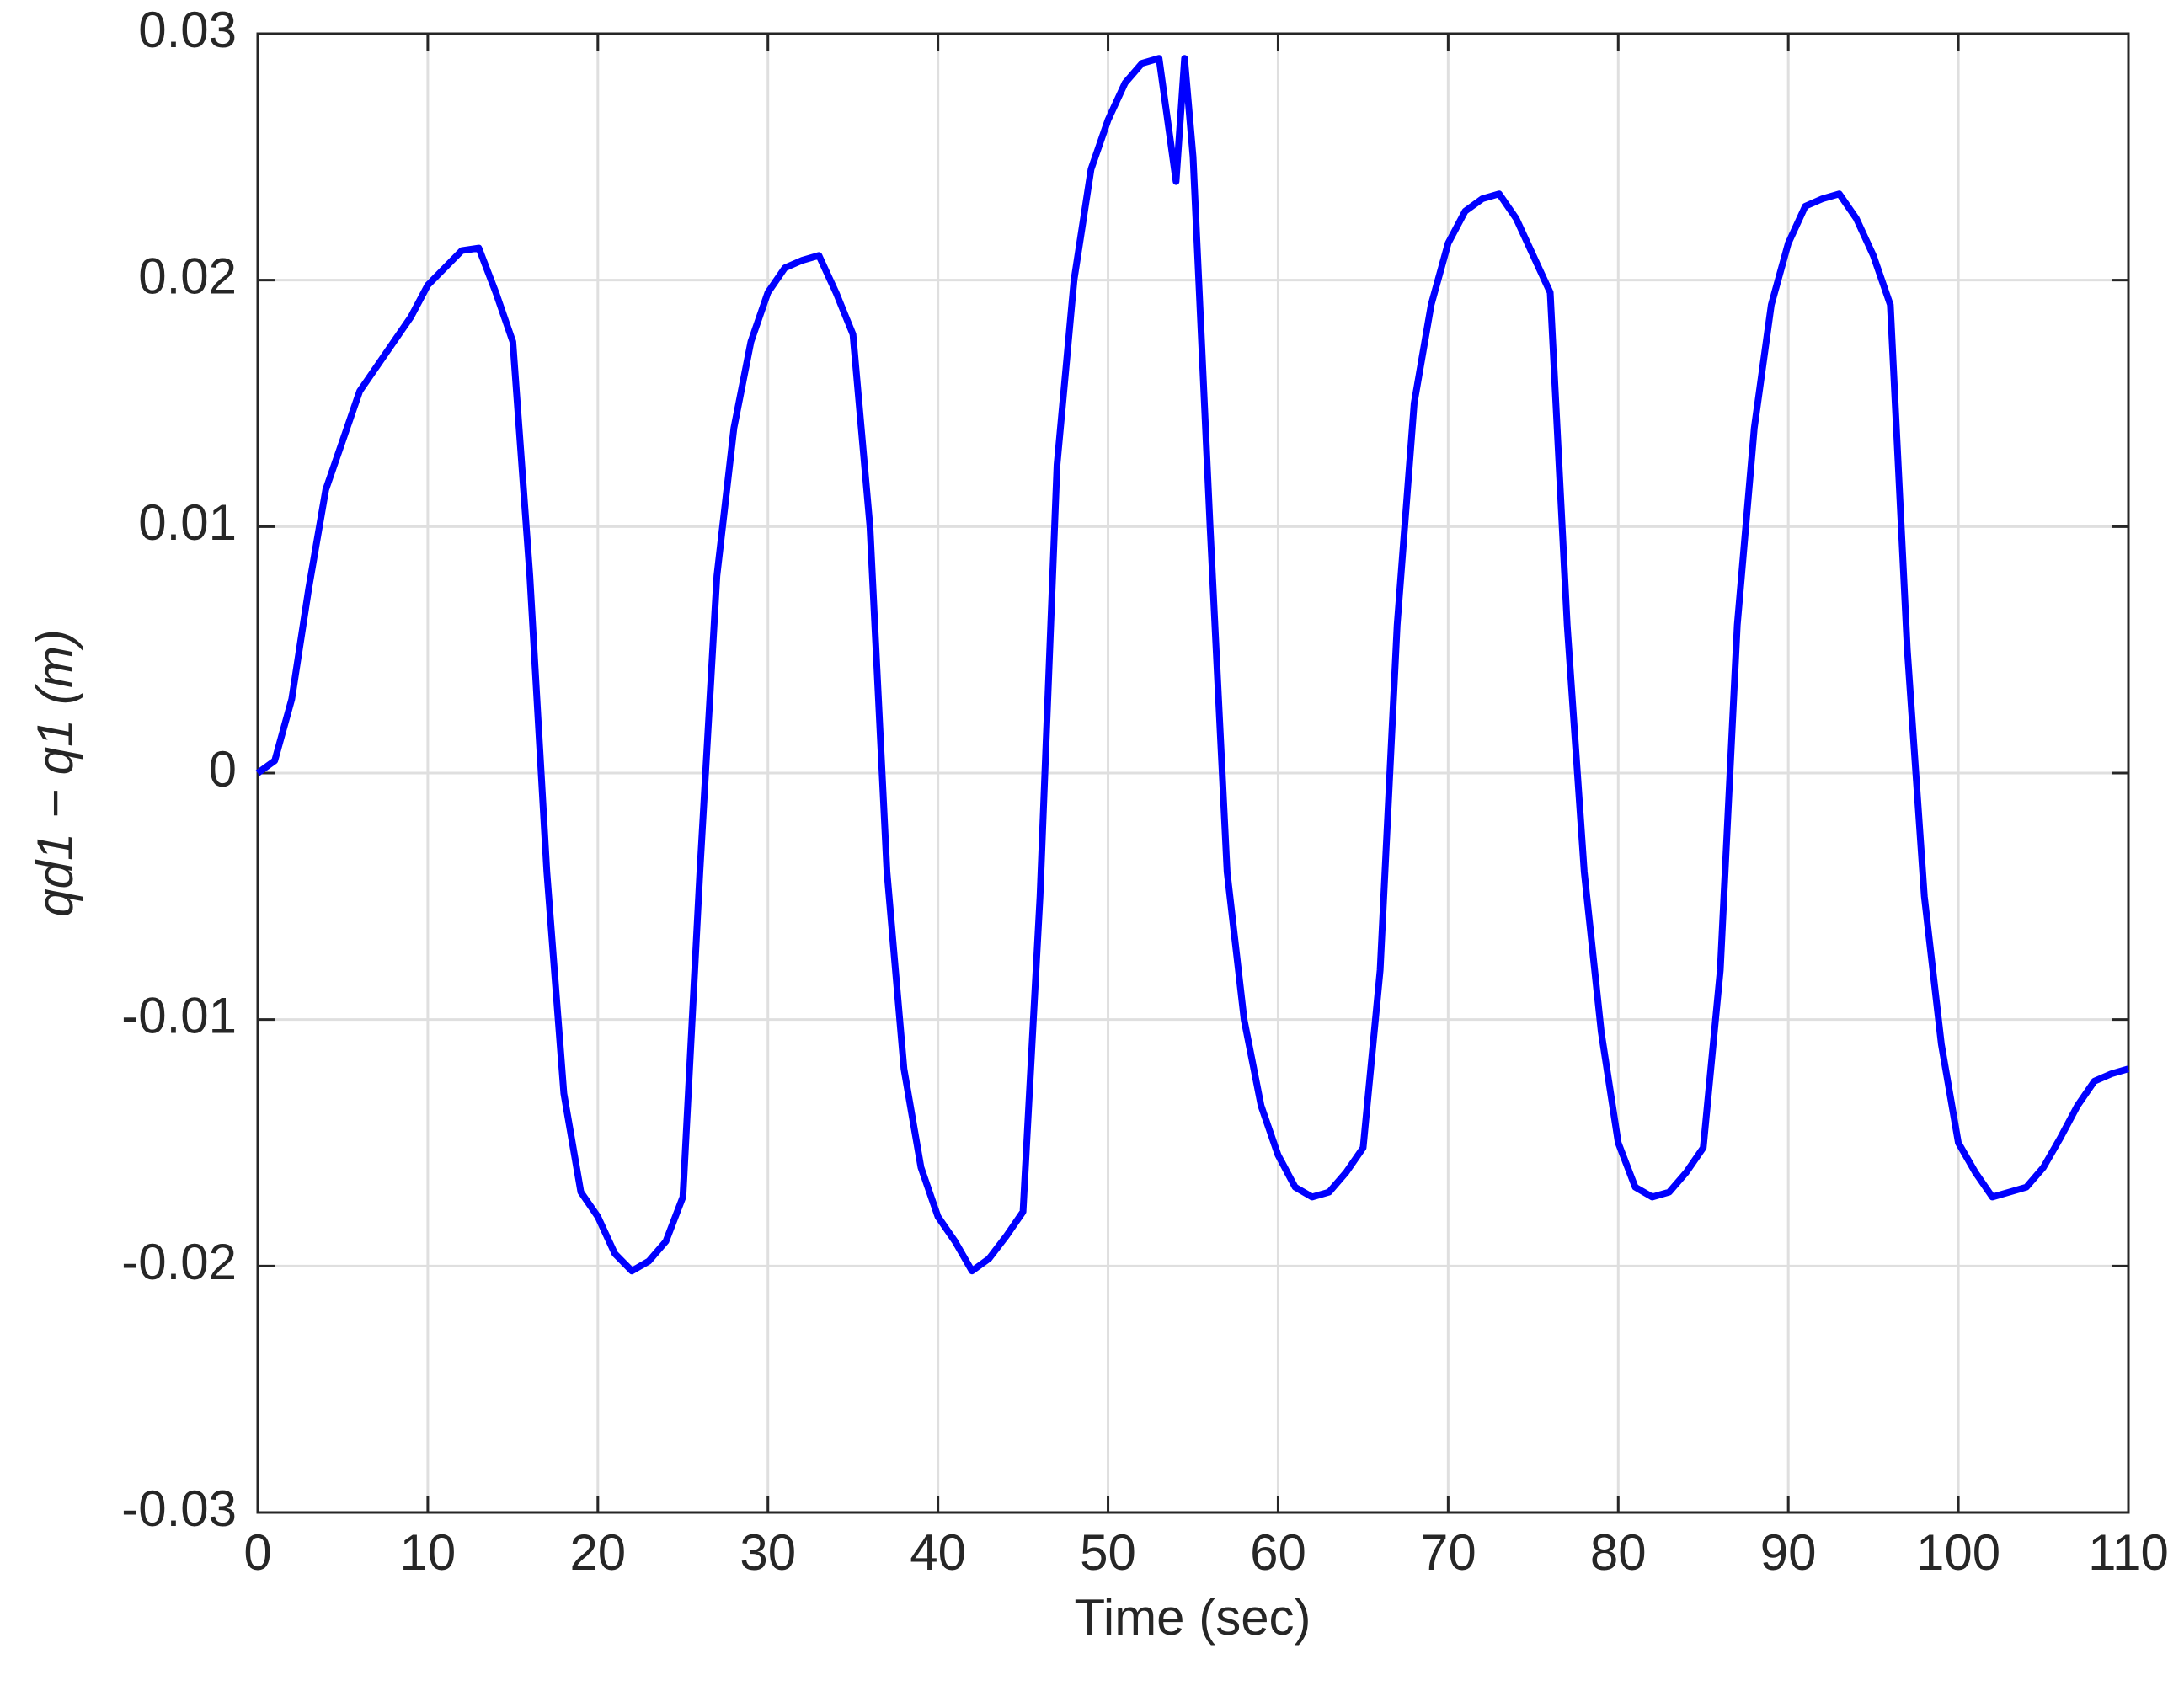 The width and height of the screenshot is (2184, 1707). Describe the element at coordinates (938, 1552) in the screenshot. I see `x-tick-label: 40` at that location.